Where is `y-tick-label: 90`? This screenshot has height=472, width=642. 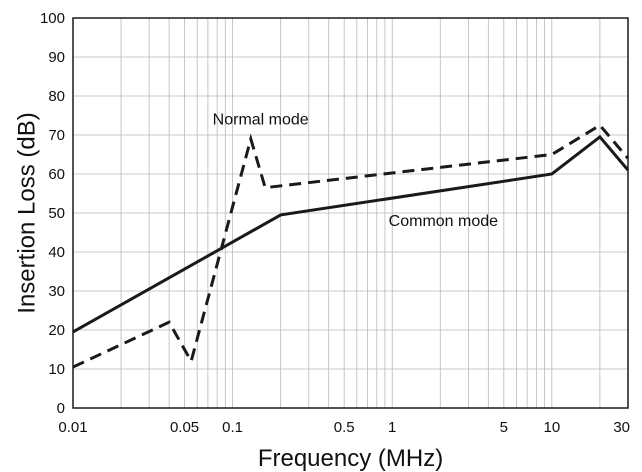
y-tick-label: 90 is located at coordinates (56, 57).